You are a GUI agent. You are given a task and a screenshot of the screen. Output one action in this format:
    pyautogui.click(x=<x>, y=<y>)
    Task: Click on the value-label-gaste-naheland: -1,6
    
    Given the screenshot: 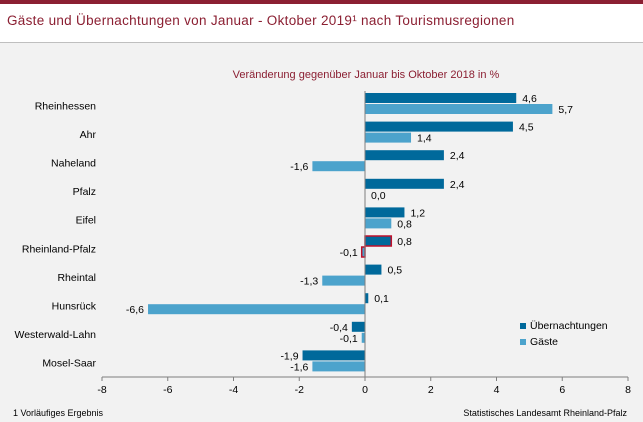 What is the action you would take?
    pyautogui.click(x=299, y=167)
    